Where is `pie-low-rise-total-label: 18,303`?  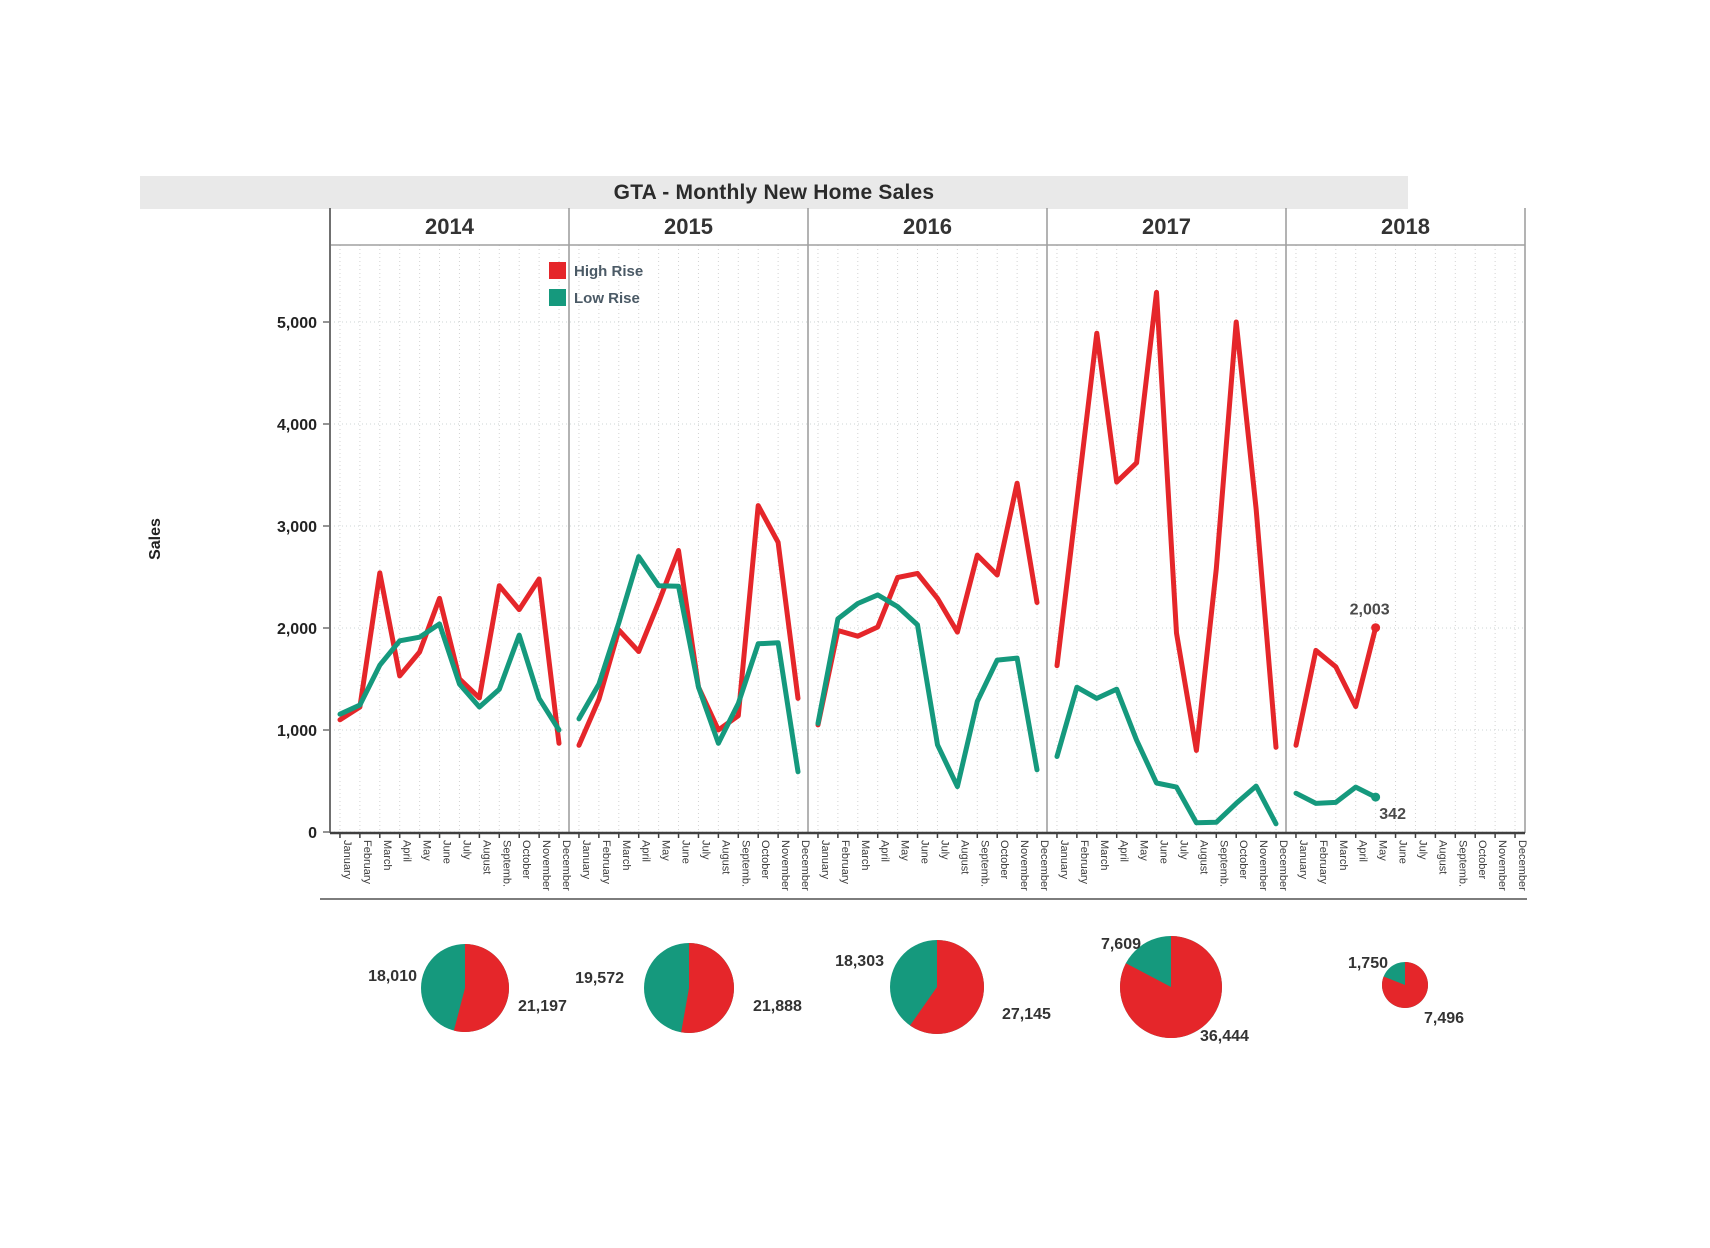
pie-low-rise-total-label: 18,303 is located at coordinates (859, 961).